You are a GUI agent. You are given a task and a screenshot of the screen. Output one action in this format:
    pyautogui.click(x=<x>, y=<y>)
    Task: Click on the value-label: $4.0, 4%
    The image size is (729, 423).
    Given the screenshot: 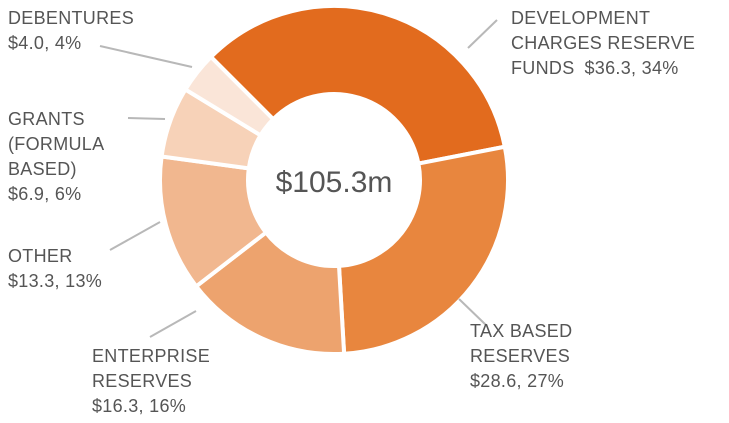 What is the action you would take?
    pyautogui.click(x=45, y=43)
    